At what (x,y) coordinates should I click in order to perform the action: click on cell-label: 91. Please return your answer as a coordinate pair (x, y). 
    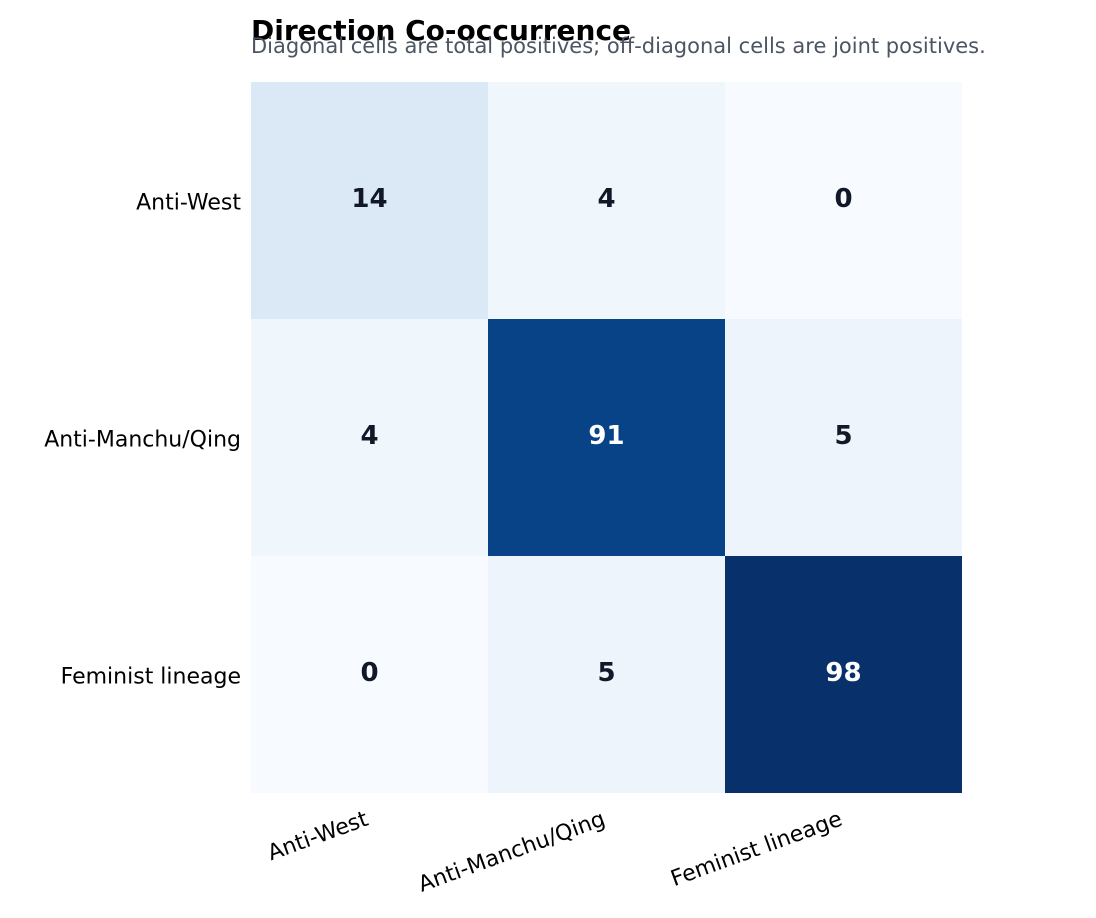
    Looking at the image, I should click on (606, 436).